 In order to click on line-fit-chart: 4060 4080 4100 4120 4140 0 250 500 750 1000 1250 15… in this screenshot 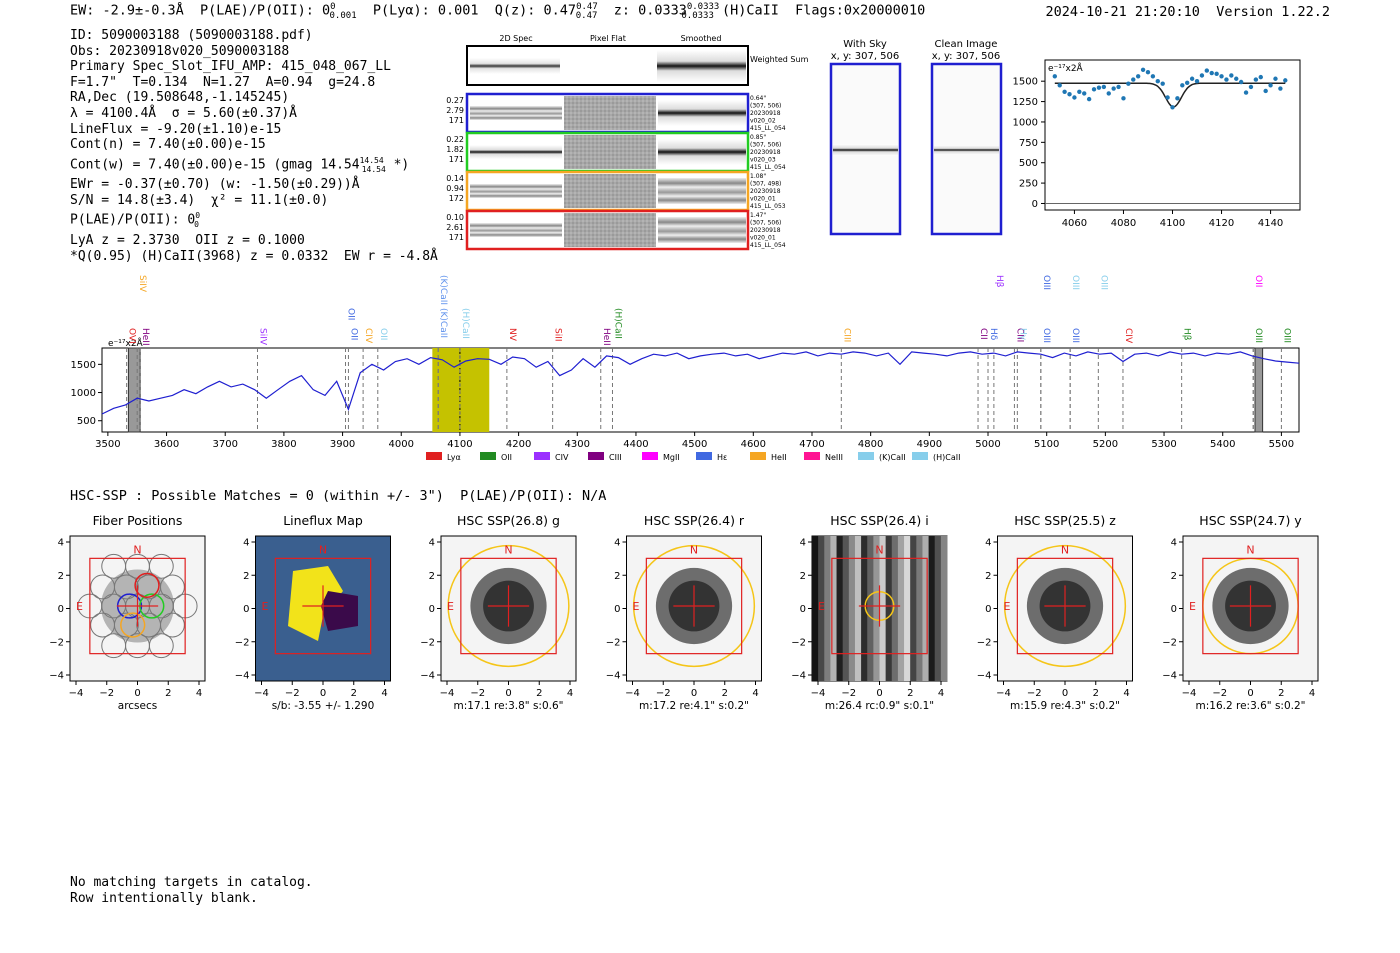, I will do `click(1157, 144)`.